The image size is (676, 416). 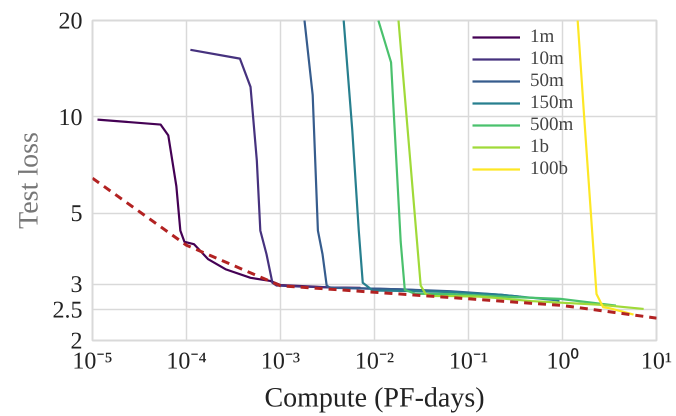 I want to click on x-tick-label: 10⁻⁵, so click(x=92, y=361).